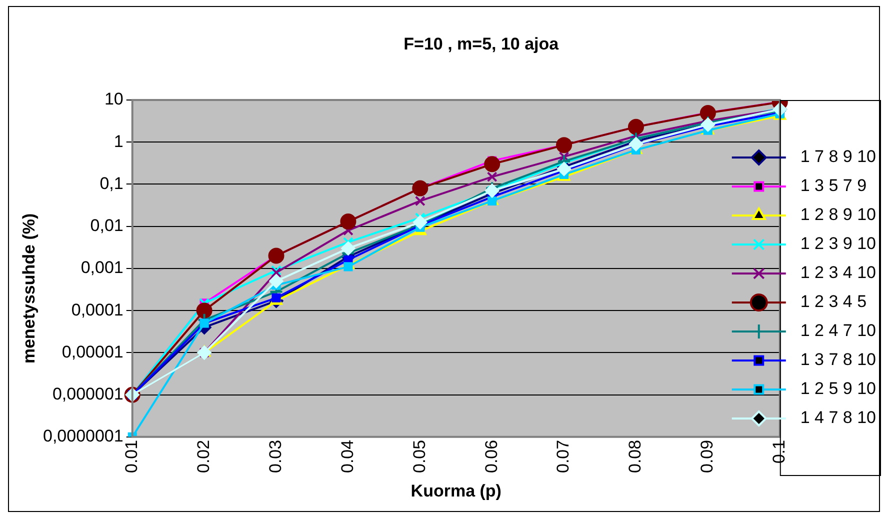  Describe the element at coordinates (347, 457) in the screenshot. I see `x-tick-label: 0.04` at that location.